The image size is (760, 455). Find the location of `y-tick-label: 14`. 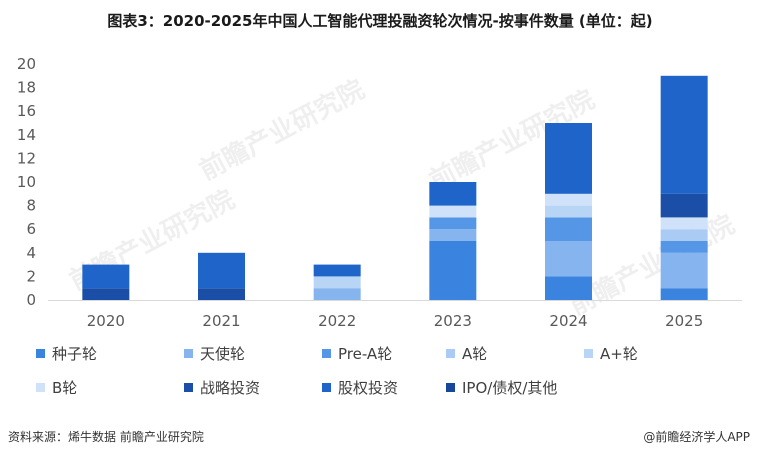

y-tick-label: 14 is located at coordinates (26, 135).